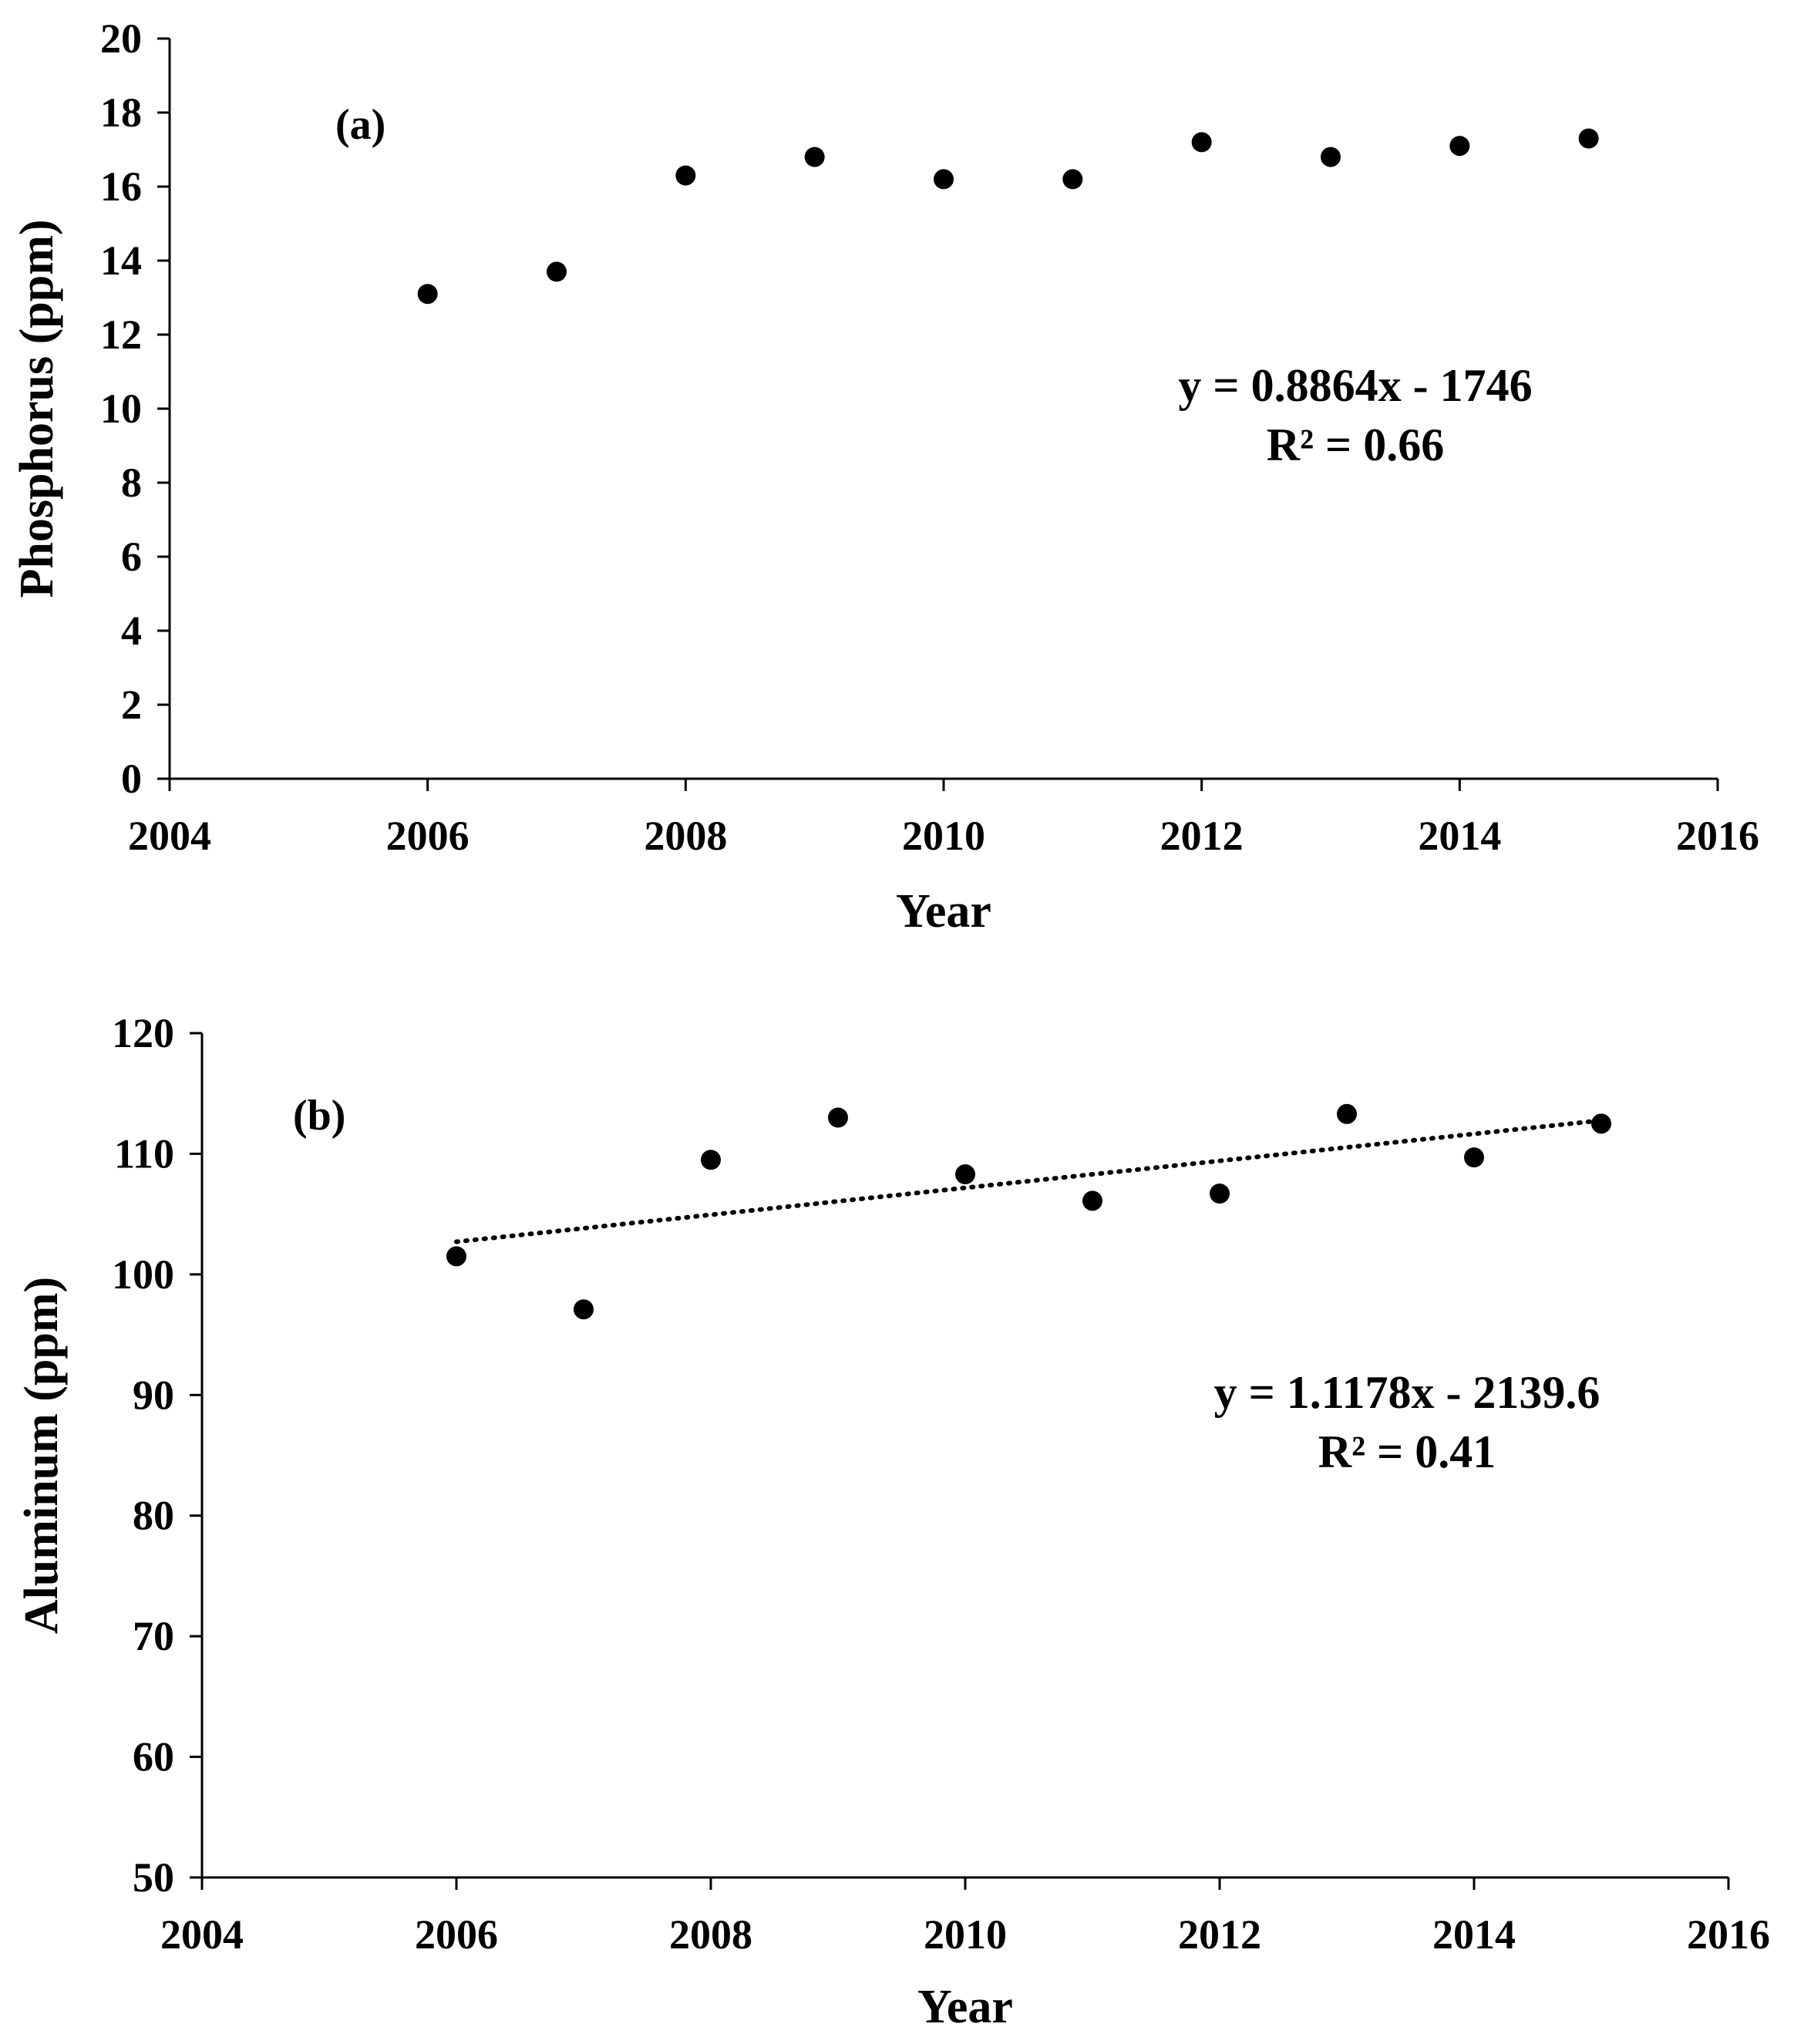 The width and height of the screenshot is (1794, 2044). I want to click on y-tick-label: 80, so click(153, 1516).